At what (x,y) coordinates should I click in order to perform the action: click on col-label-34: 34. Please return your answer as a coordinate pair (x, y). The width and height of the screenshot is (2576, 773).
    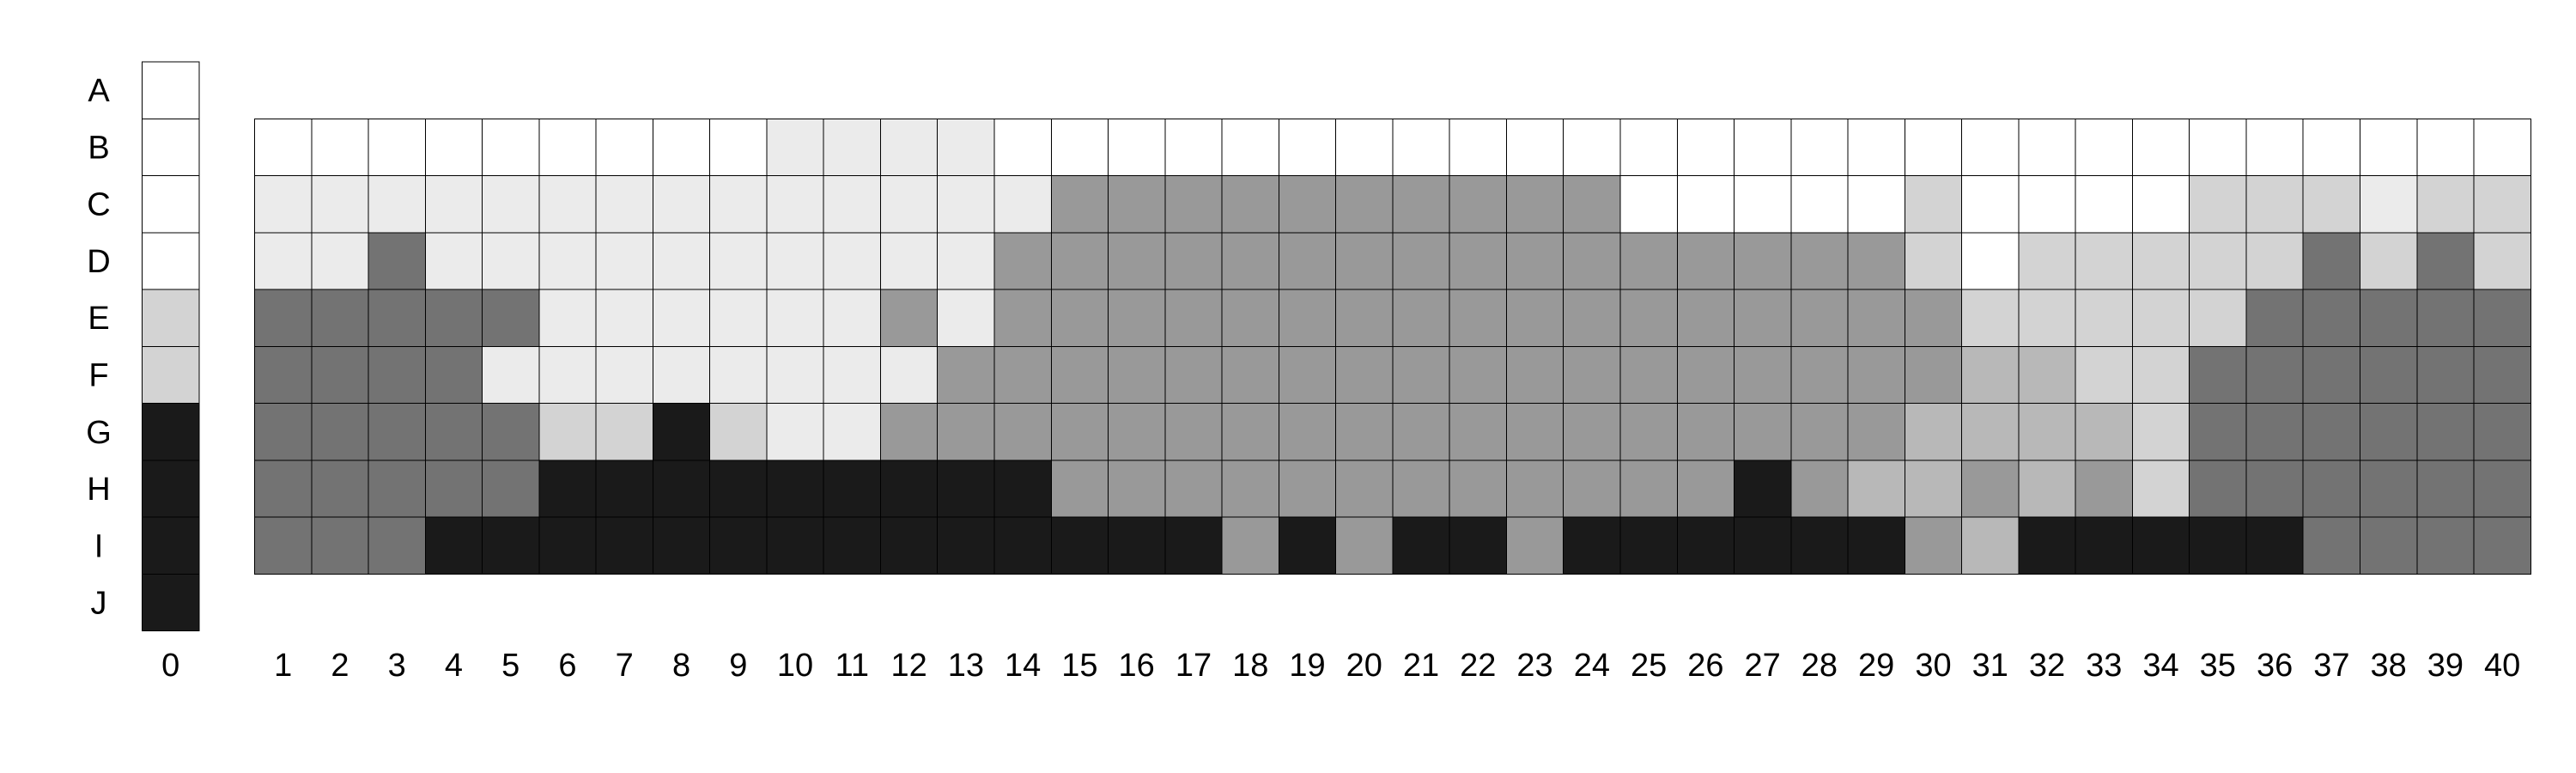
    Looking at the image, I should click on (2160, 666).